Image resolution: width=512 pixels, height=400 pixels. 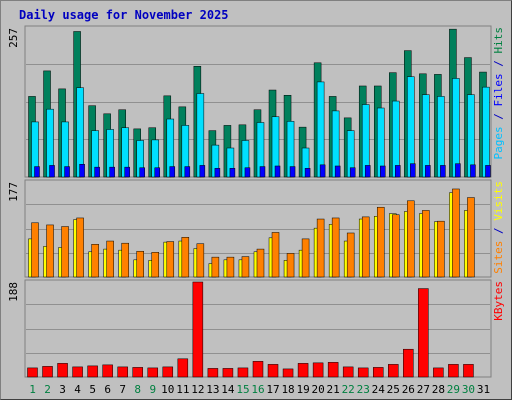 I want to click on legend-visits-part-2: Visits, so click(x=498, y=201).